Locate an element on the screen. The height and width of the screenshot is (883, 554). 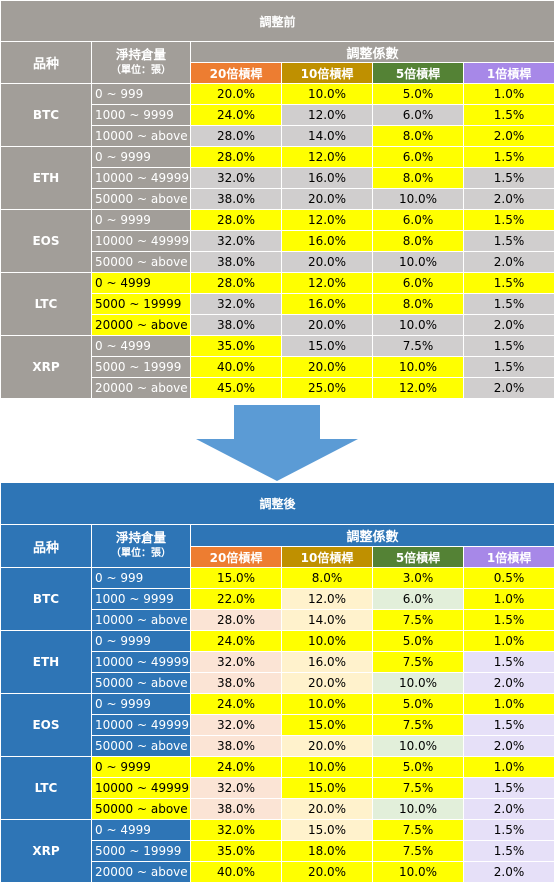
position-unit-label: （單位：張） is located at coordinates (141, 554).